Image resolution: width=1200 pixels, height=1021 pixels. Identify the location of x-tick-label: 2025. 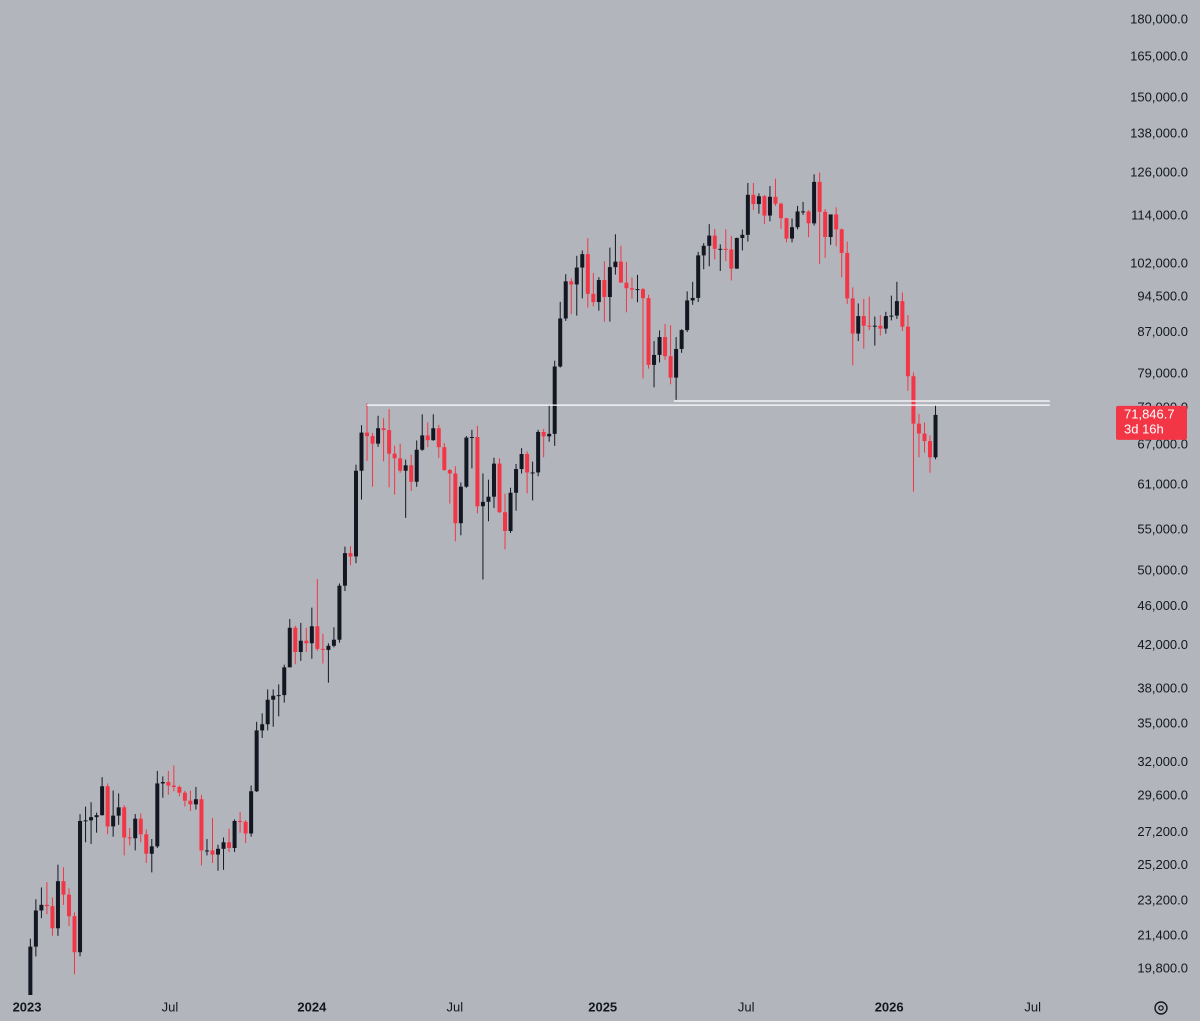
(602, 1006).